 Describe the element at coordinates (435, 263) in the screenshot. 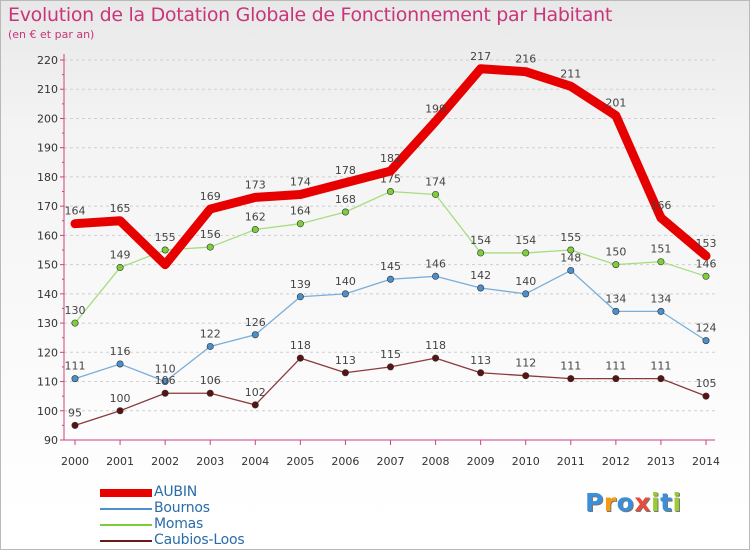

I see `data-label-bournos: 146` at that location.